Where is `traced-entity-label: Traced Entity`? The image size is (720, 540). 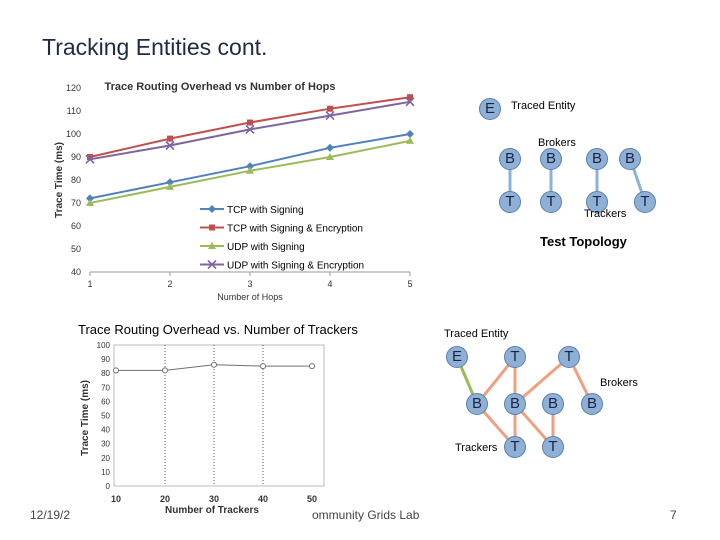 traced-entity-label: Traced Entity is located at coordinates (543, 106).